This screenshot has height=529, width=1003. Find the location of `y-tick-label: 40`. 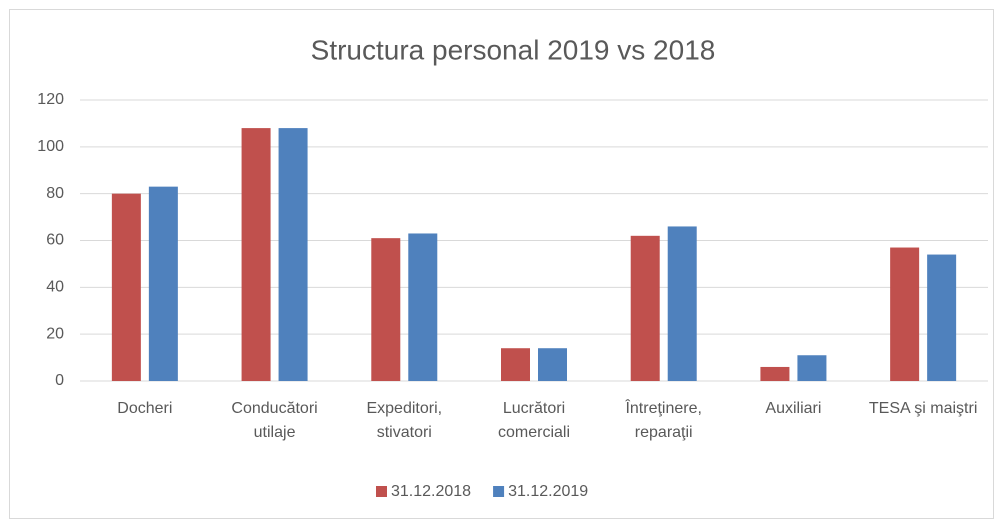

y-tick-label: 40 is located at coordinates (55, 287).